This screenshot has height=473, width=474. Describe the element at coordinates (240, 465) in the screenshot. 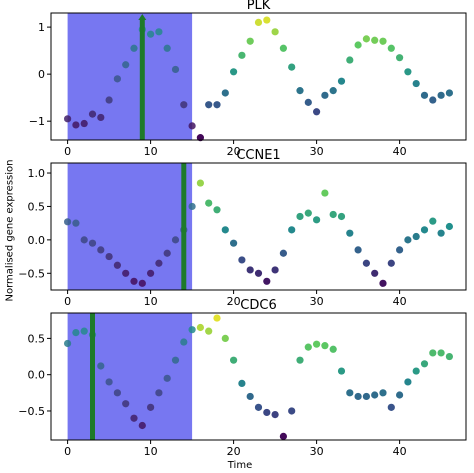

I see `figure-xlabel: Time` at that location.